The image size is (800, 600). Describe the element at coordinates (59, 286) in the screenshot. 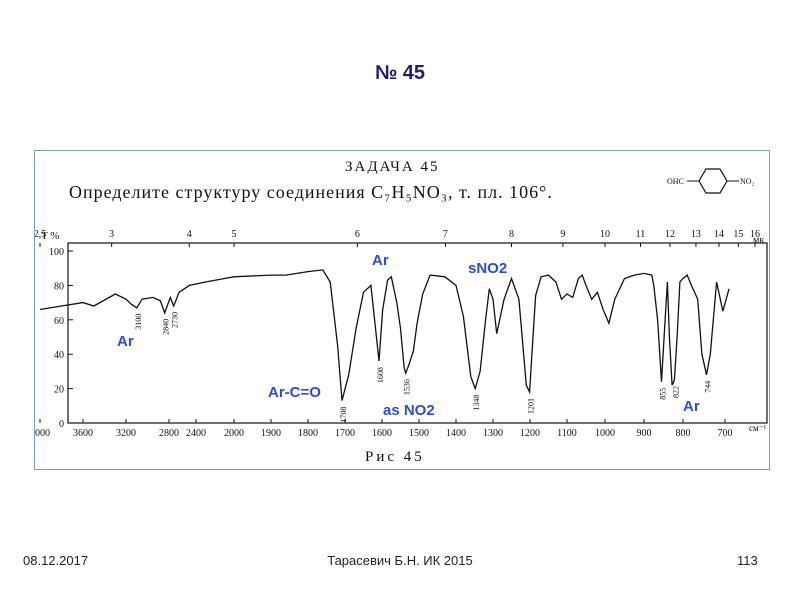

I see `y-tick-label: 80` at that location.